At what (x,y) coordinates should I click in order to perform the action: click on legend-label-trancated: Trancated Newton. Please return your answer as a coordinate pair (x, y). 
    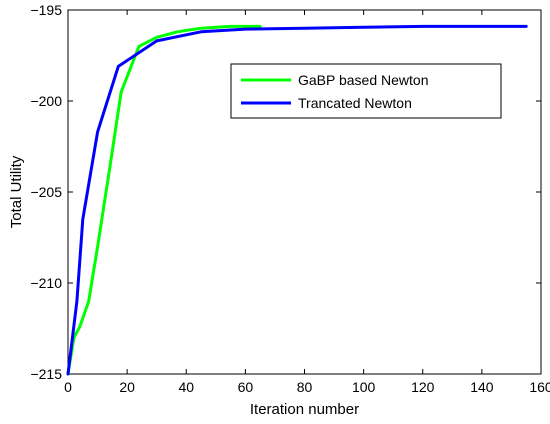
    Looking at the image, I should click on (355, 103).